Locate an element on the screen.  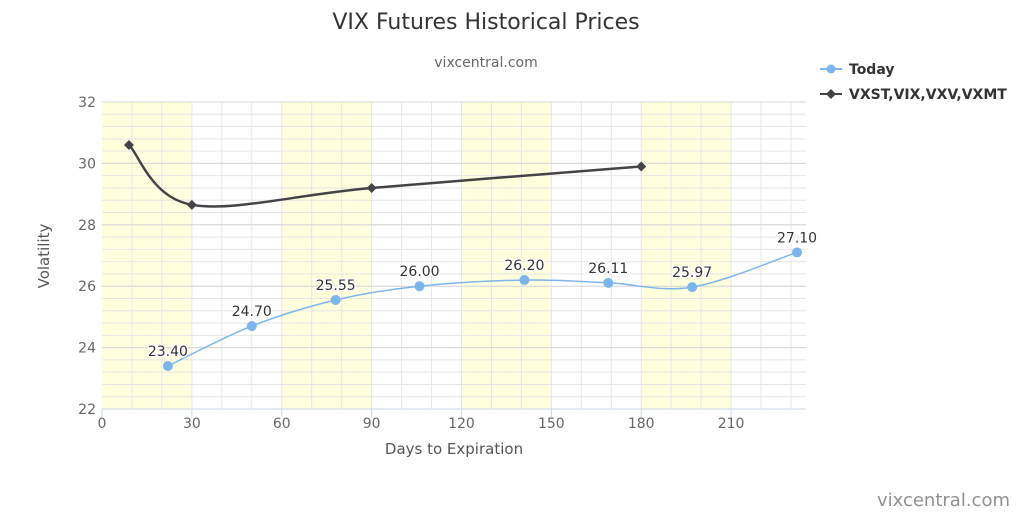
x-tick-label: 150 is located at coordinates (551, 424).